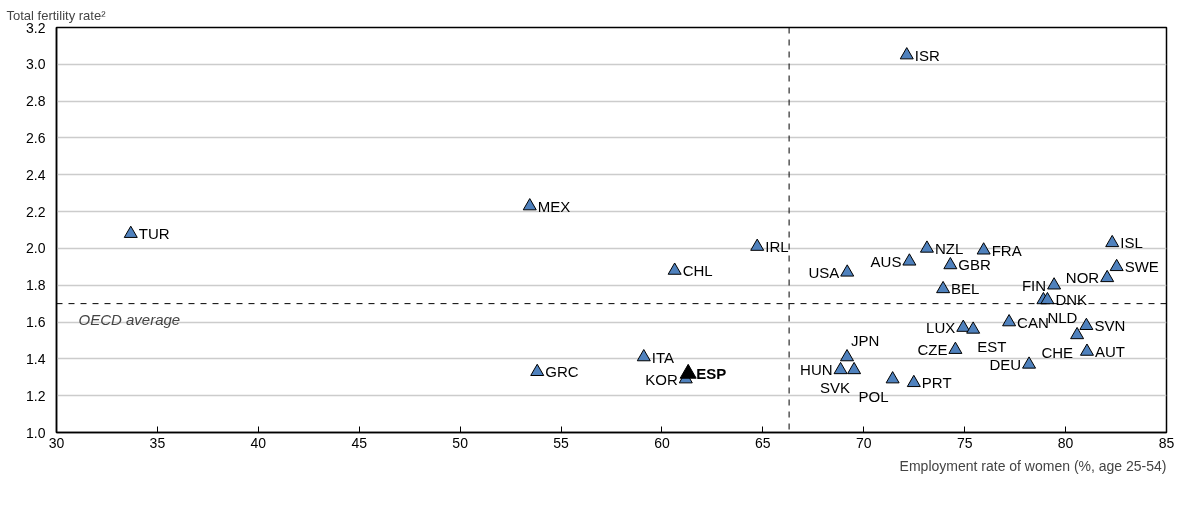 This screenshot has width=1192, height=532. Describe the element at coordinates (1033, 465) in the screenshot. I see `x-axis-title: Employment rate of women (%, age 25-54)` at that location.